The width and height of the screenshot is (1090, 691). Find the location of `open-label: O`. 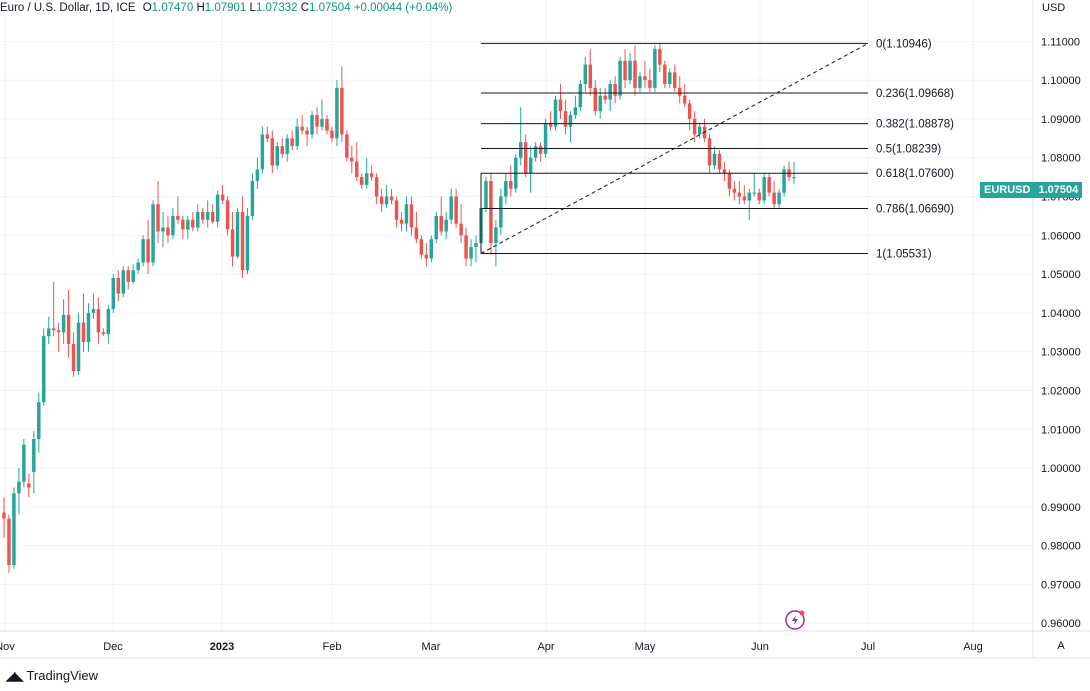

open-label: O is located at coordinates (147, 8).